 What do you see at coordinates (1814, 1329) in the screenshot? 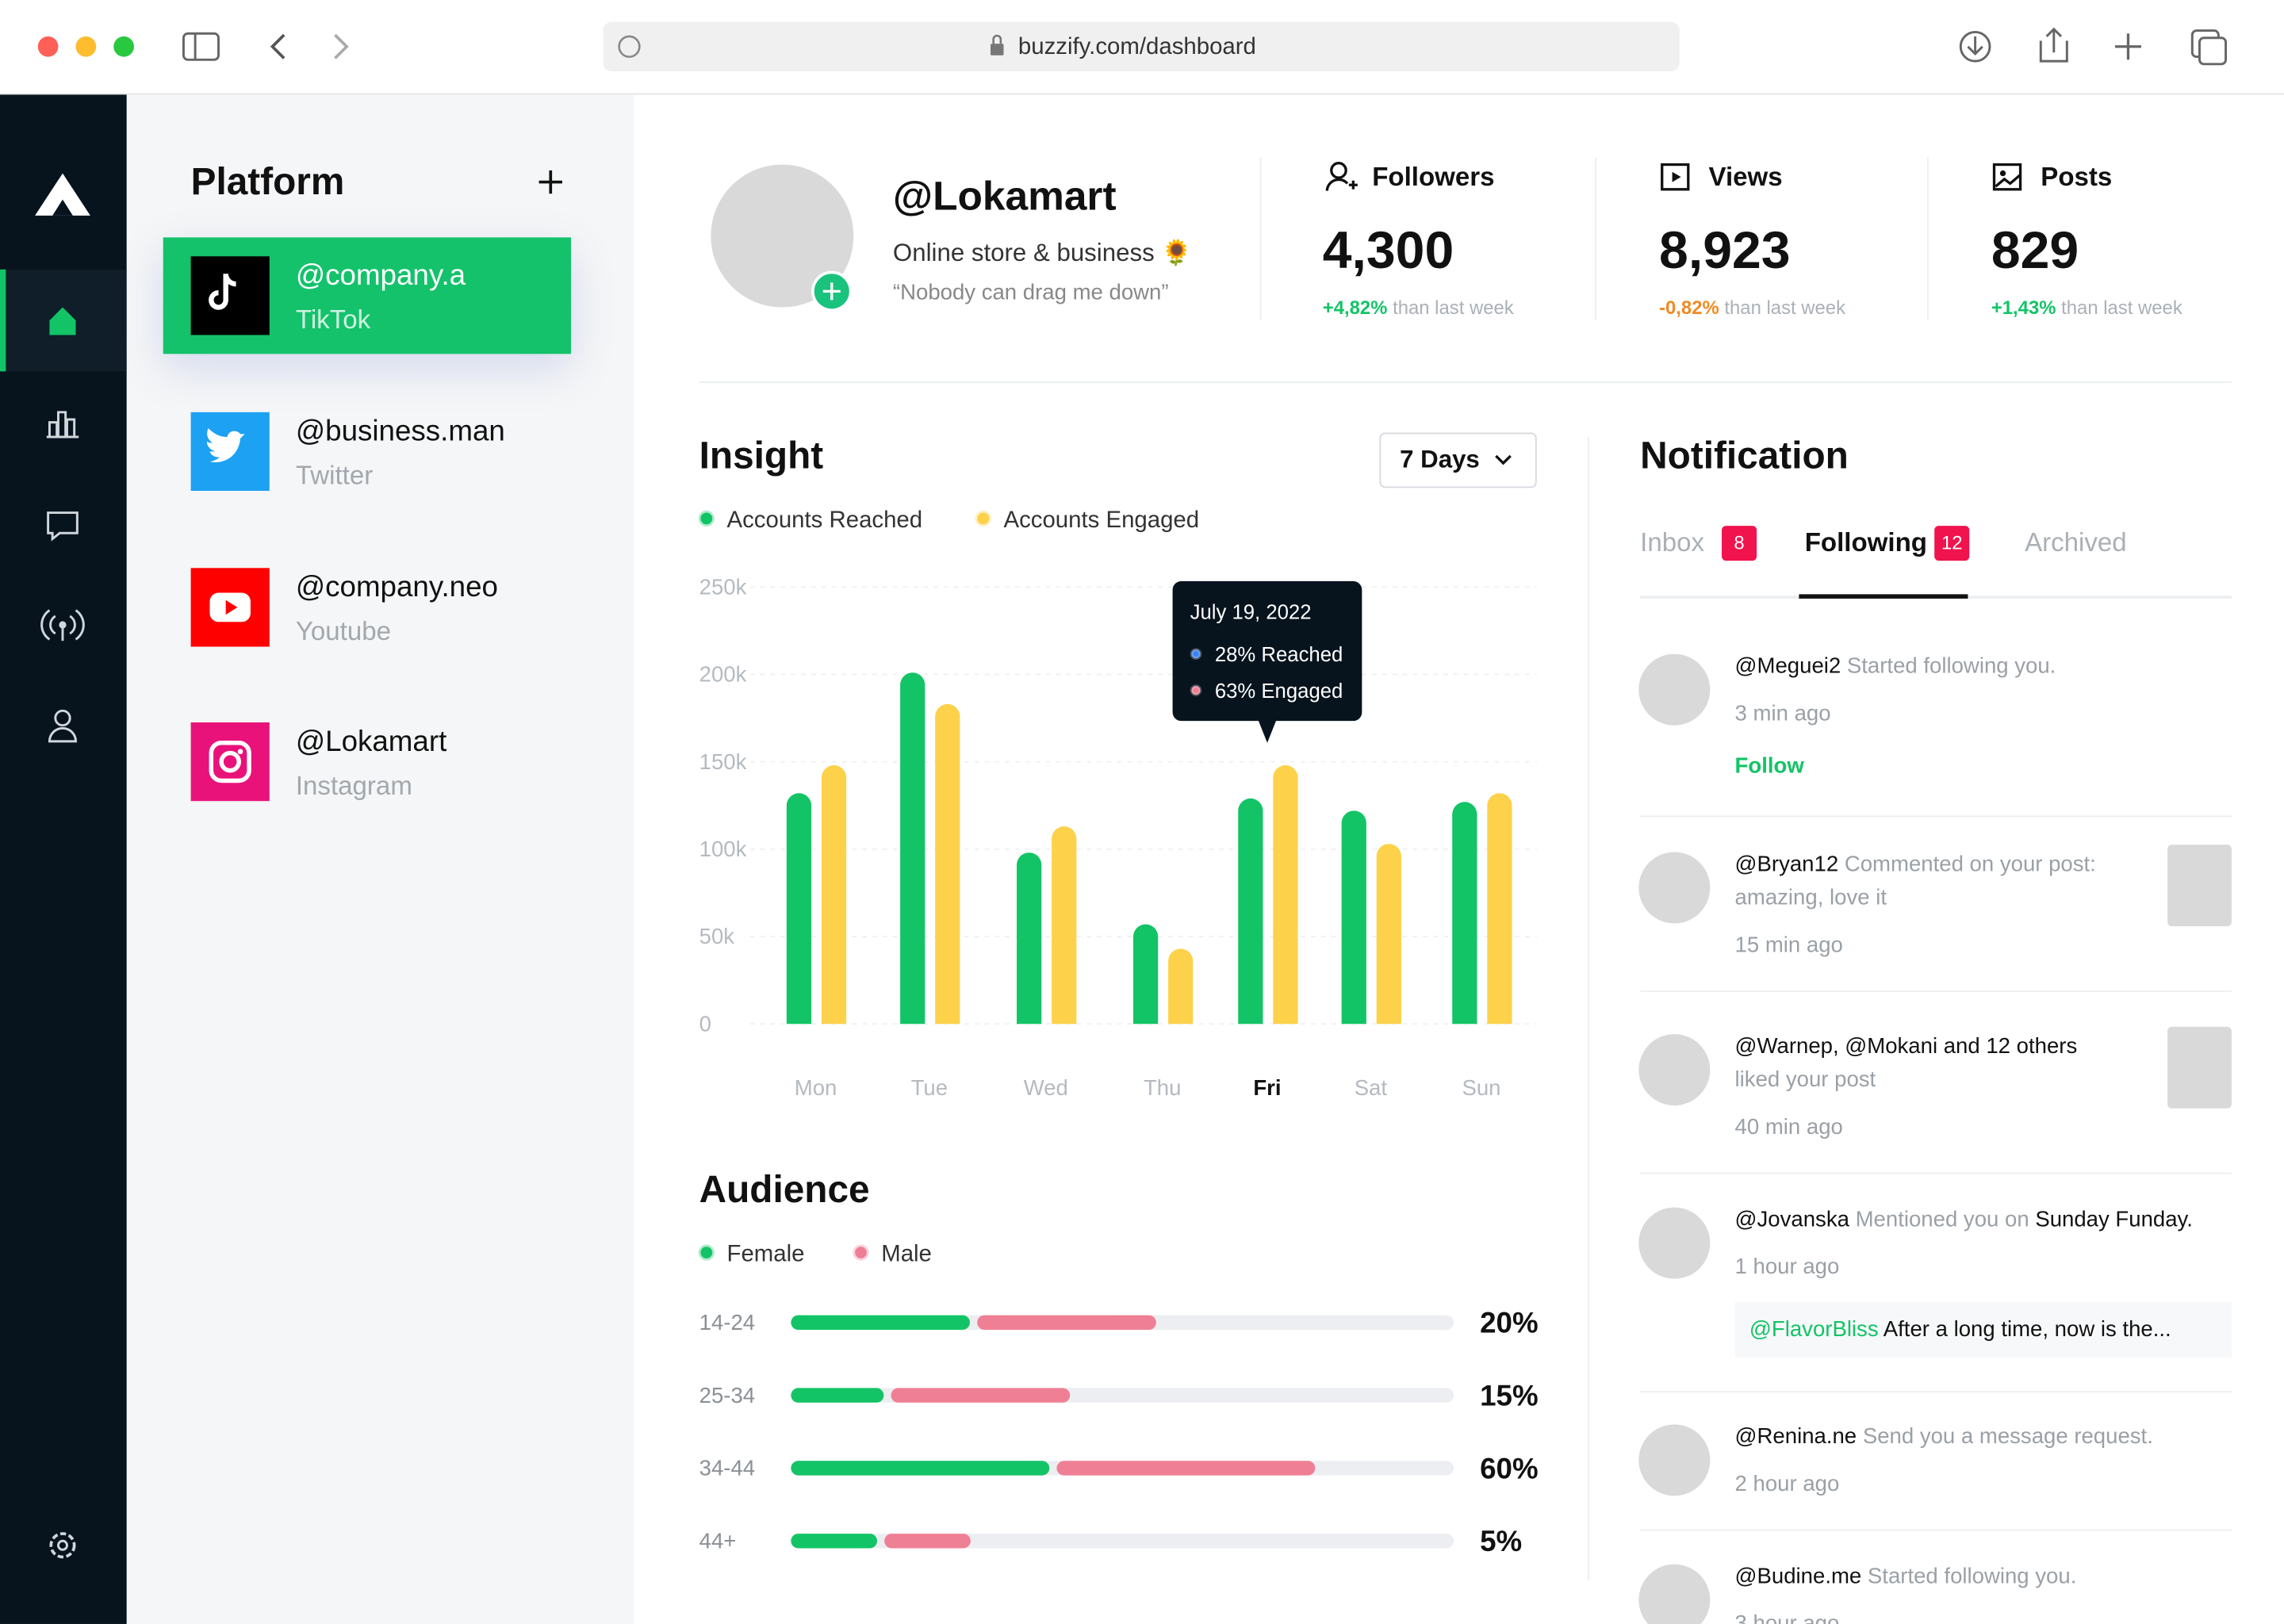
I see `reply-handle: @FlavorBliss` at bounding box center [1814, 1329].